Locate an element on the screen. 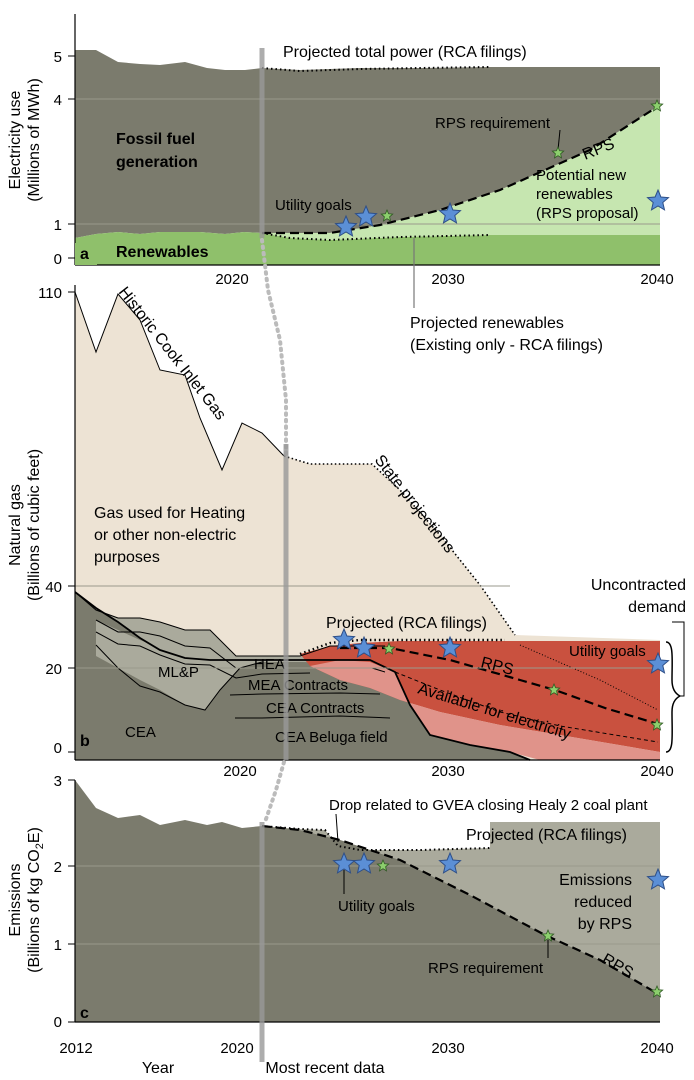 This screenshot has width=694, height=1080. projected-renewables-label: (Existing only - RCA filings) is located at coordinates (506, 345).